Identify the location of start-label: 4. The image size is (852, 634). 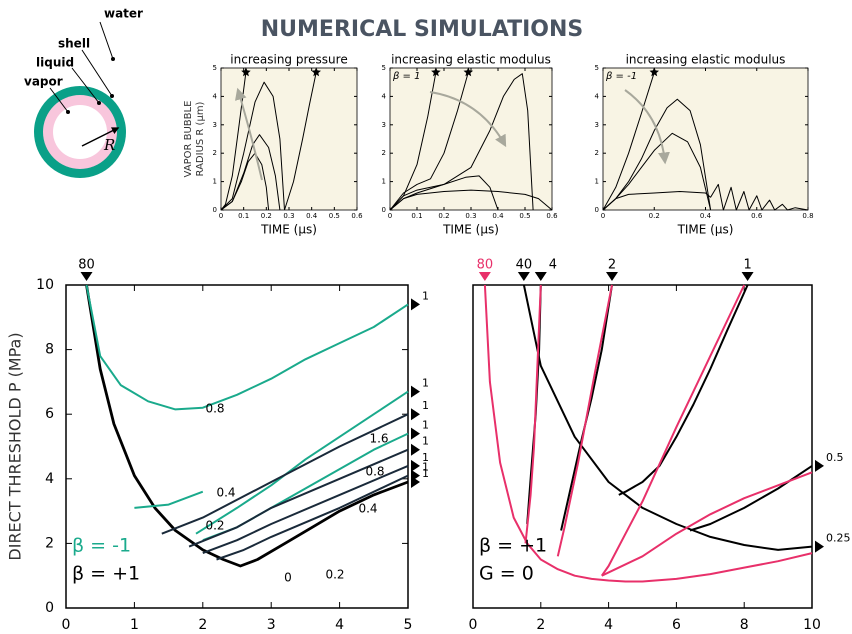
(553, 265).